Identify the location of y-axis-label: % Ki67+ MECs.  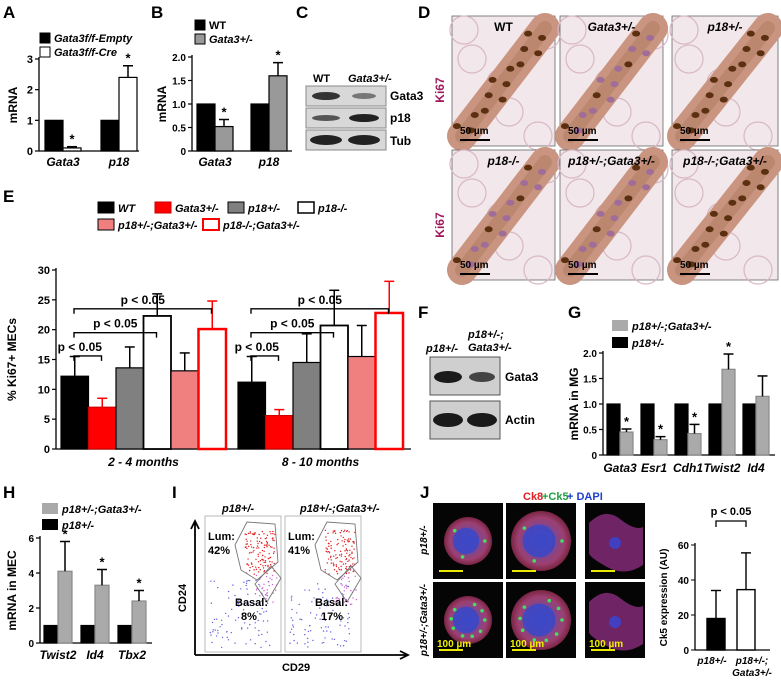
(12, 359).